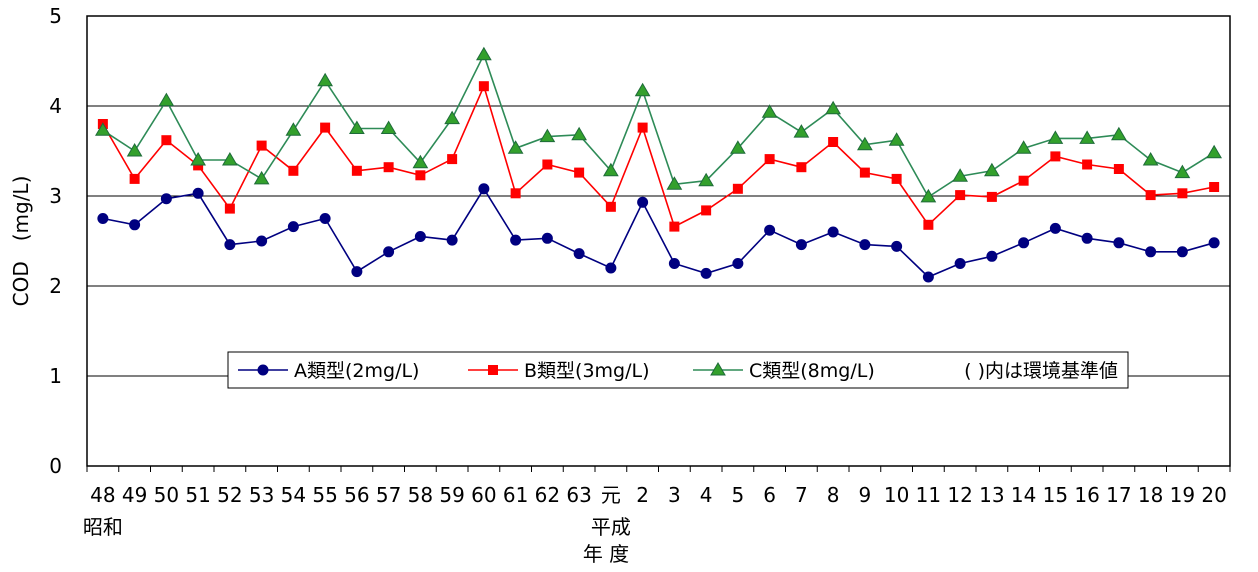 The width and height of the screenshot is (1258, 572). Describe the element at coordinates (483, 495) in the screenshot. I see `x-tick-label: 60` at that location.